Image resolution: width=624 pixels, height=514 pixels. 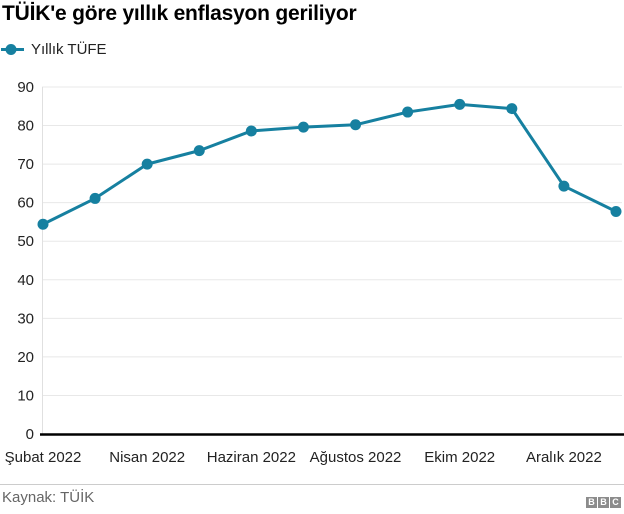 What do you see at coordinates (179, 13) in the screenshot?
I see `chart-title: TÜİK'e göre yıllık enflasyon geriliyor` at bounding box center [179, 13].